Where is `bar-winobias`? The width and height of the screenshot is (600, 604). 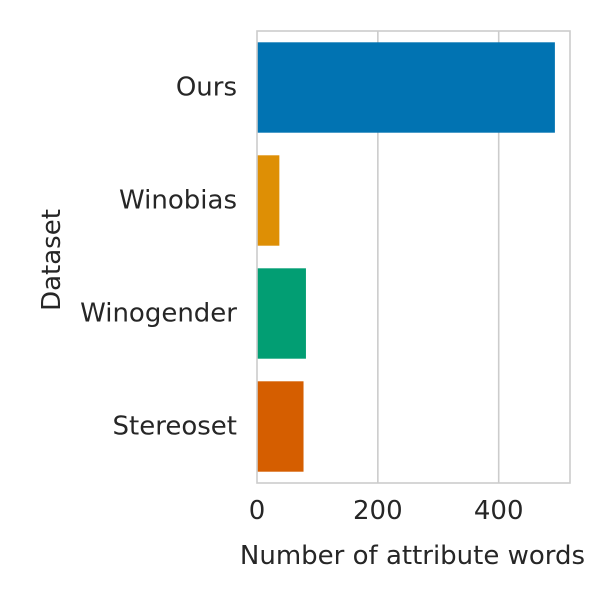
bar-winobias is located at coordinates (268, 200).